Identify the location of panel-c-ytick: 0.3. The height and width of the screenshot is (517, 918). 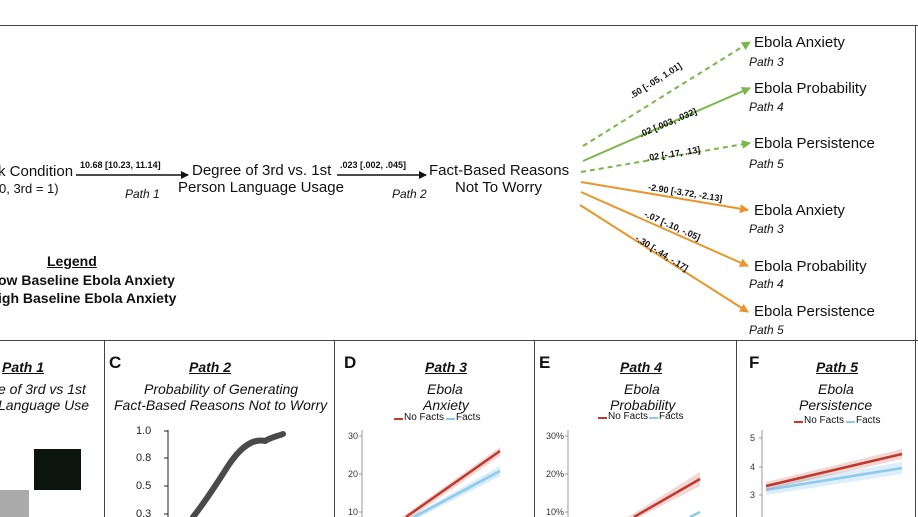
(144, 512).